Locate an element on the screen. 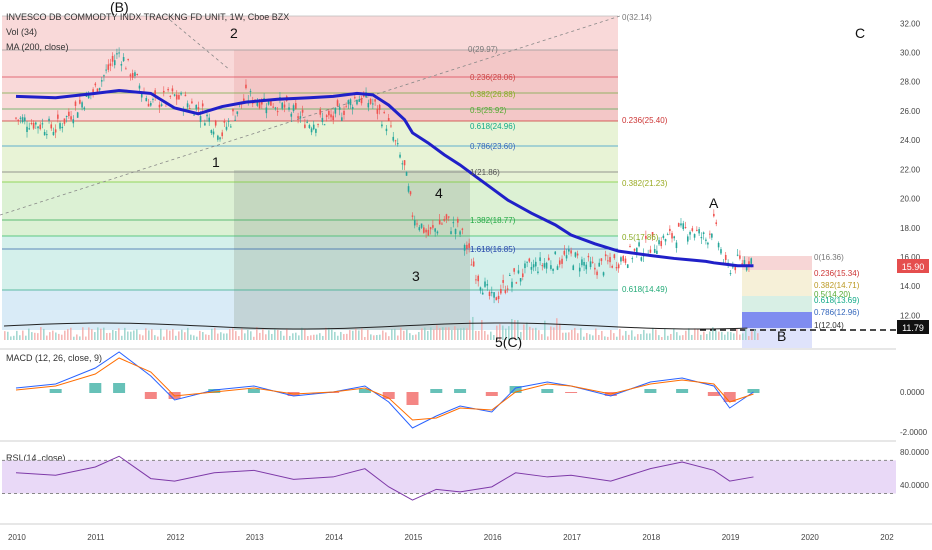 The width and height of the screenshot is (932, 550). time-tick-label: 2015 is located at coordinates (414, 537).